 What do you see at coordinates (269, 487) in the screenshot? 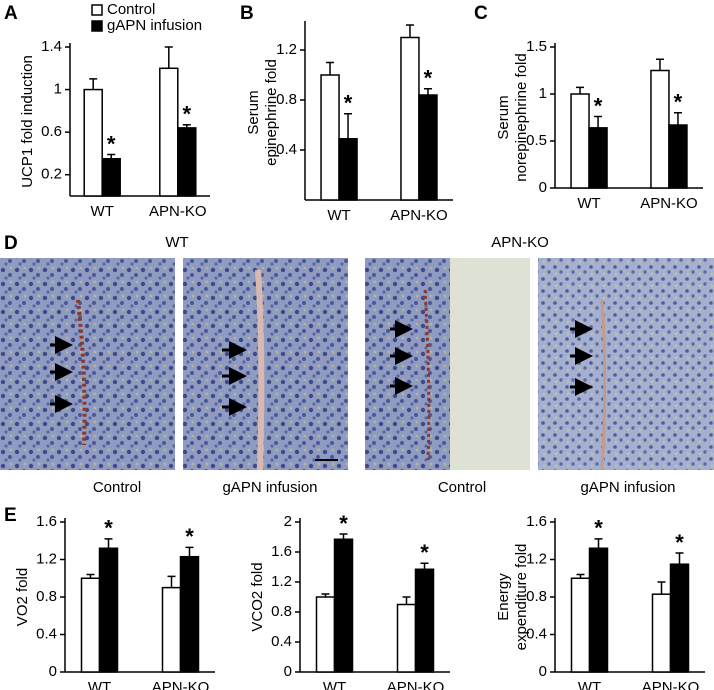
I see `caption: gAPN infusion` at bounding box center [269, 487].